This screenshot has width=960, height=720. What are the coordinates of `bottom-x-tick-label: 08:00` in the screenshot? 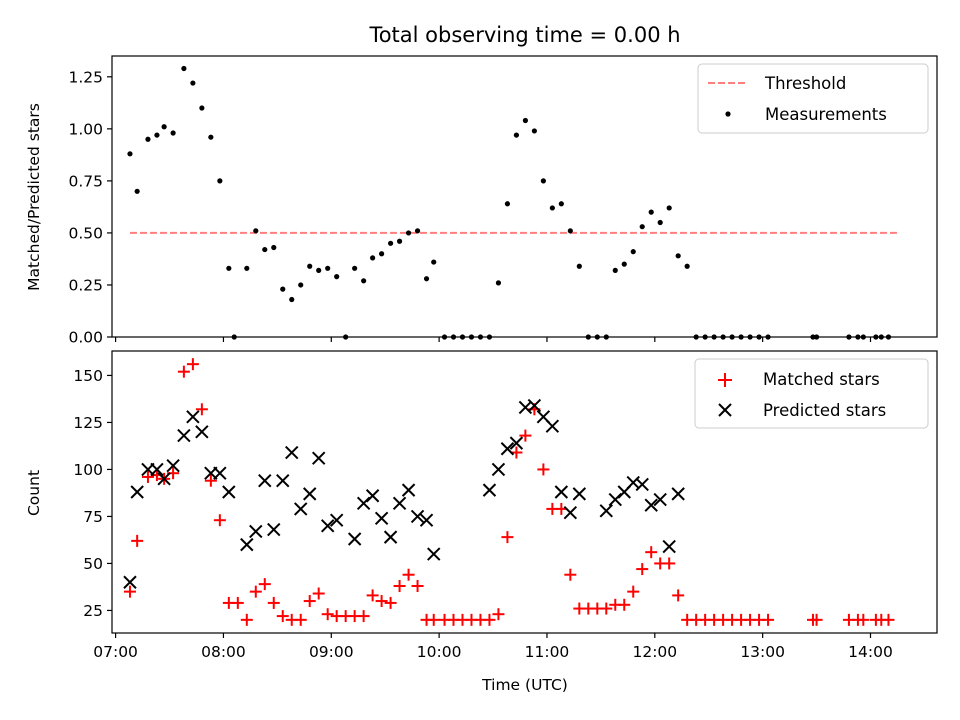 It's located at (223, 652).